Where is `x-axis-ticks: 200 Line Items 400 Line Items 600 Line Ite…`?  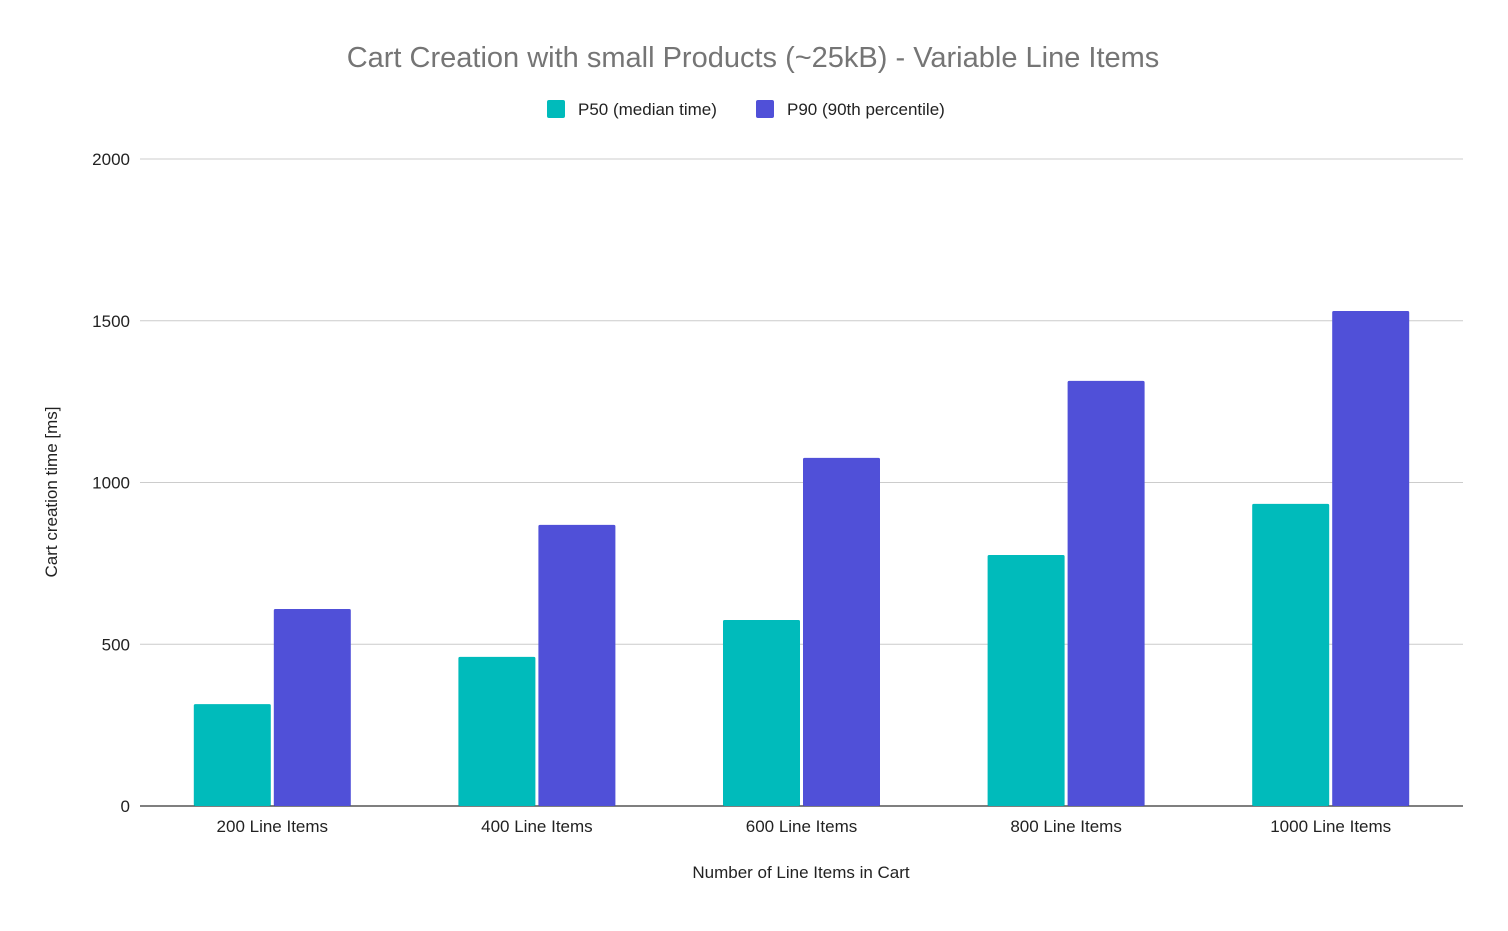
x-axis-ticks: 200 Line Items 400 Line Items 600 Line Ite… is located at coordinates (804, 826).